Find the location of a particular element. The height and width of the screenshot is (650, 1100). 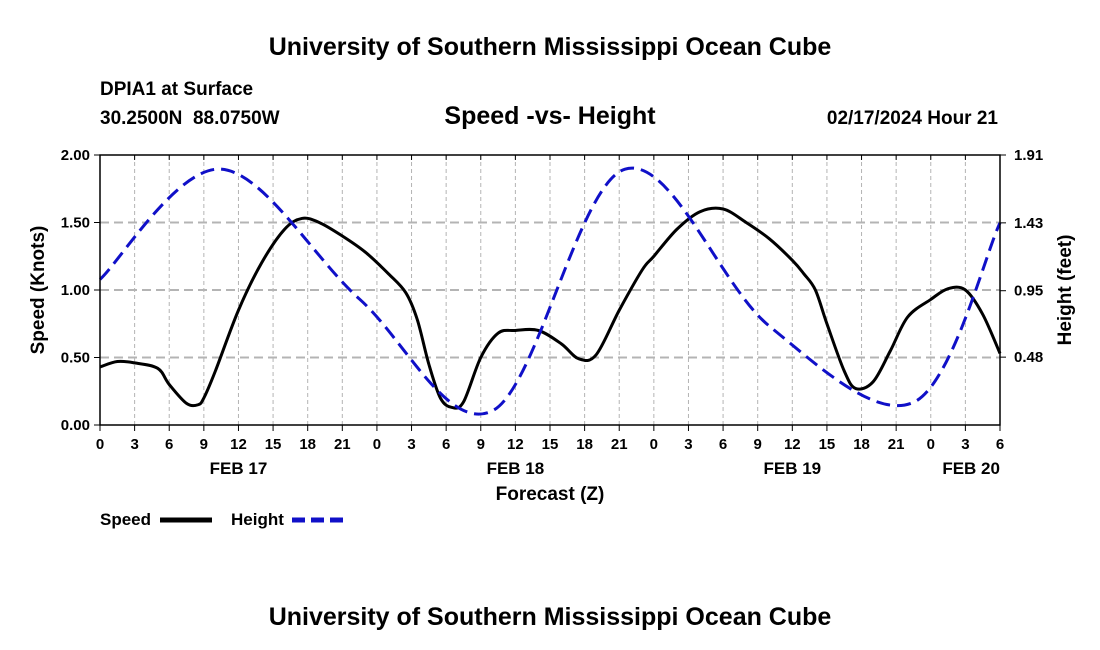

legend: Speed Height is located at coordinates (222, 519).